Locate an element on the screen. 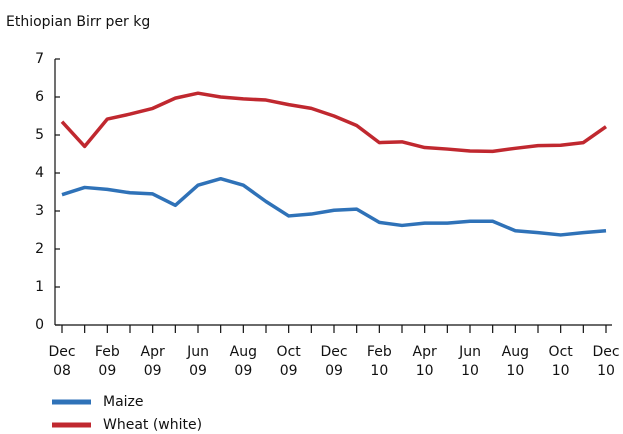  legend-label: Wheat (white) is located at coordinates (152, 425).